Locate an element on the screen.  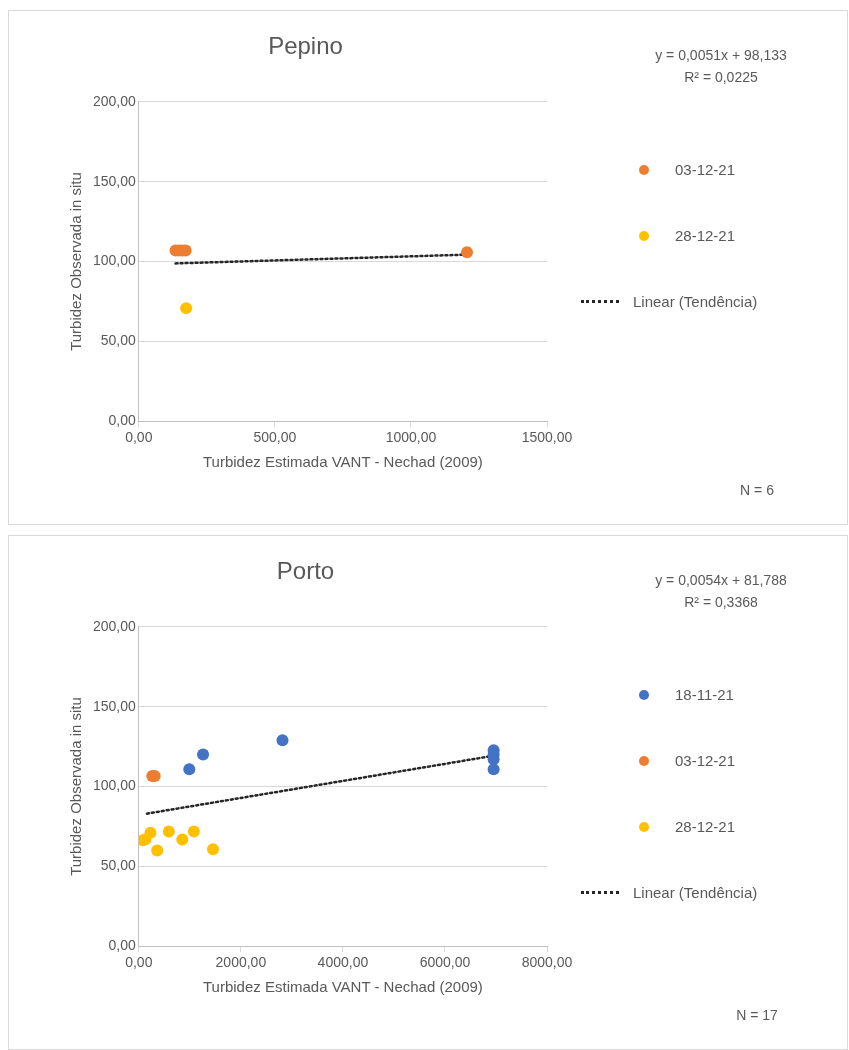
x-tick-label: 4000,00 is located at coordinates (343, 962).